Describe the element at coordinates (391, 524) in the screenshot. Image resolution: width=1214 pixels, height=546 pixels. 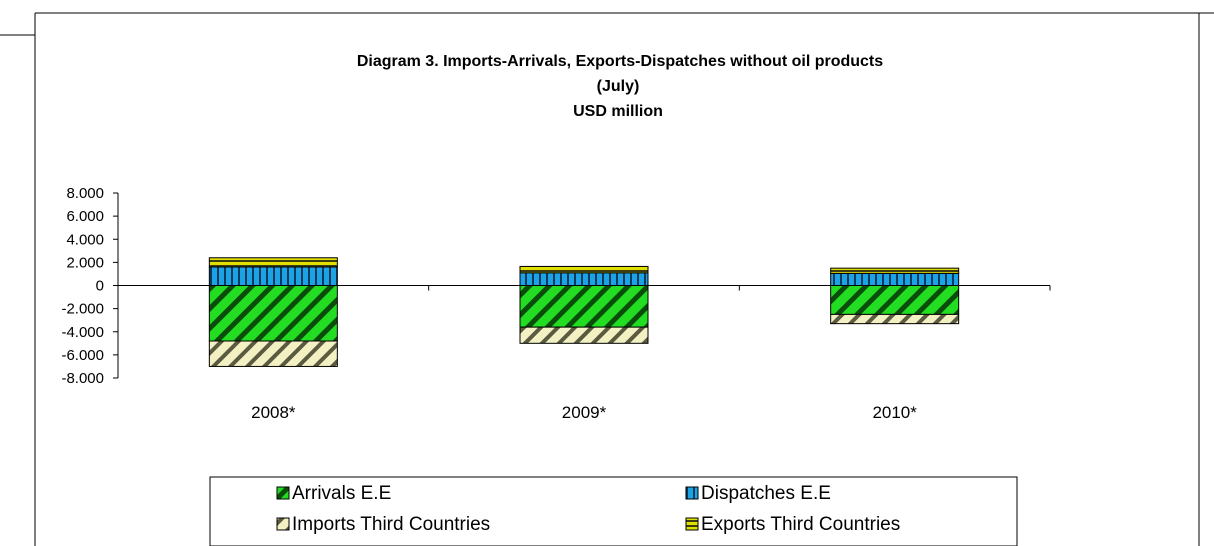
I see `legend-label: Imports Third Countries` at that location.